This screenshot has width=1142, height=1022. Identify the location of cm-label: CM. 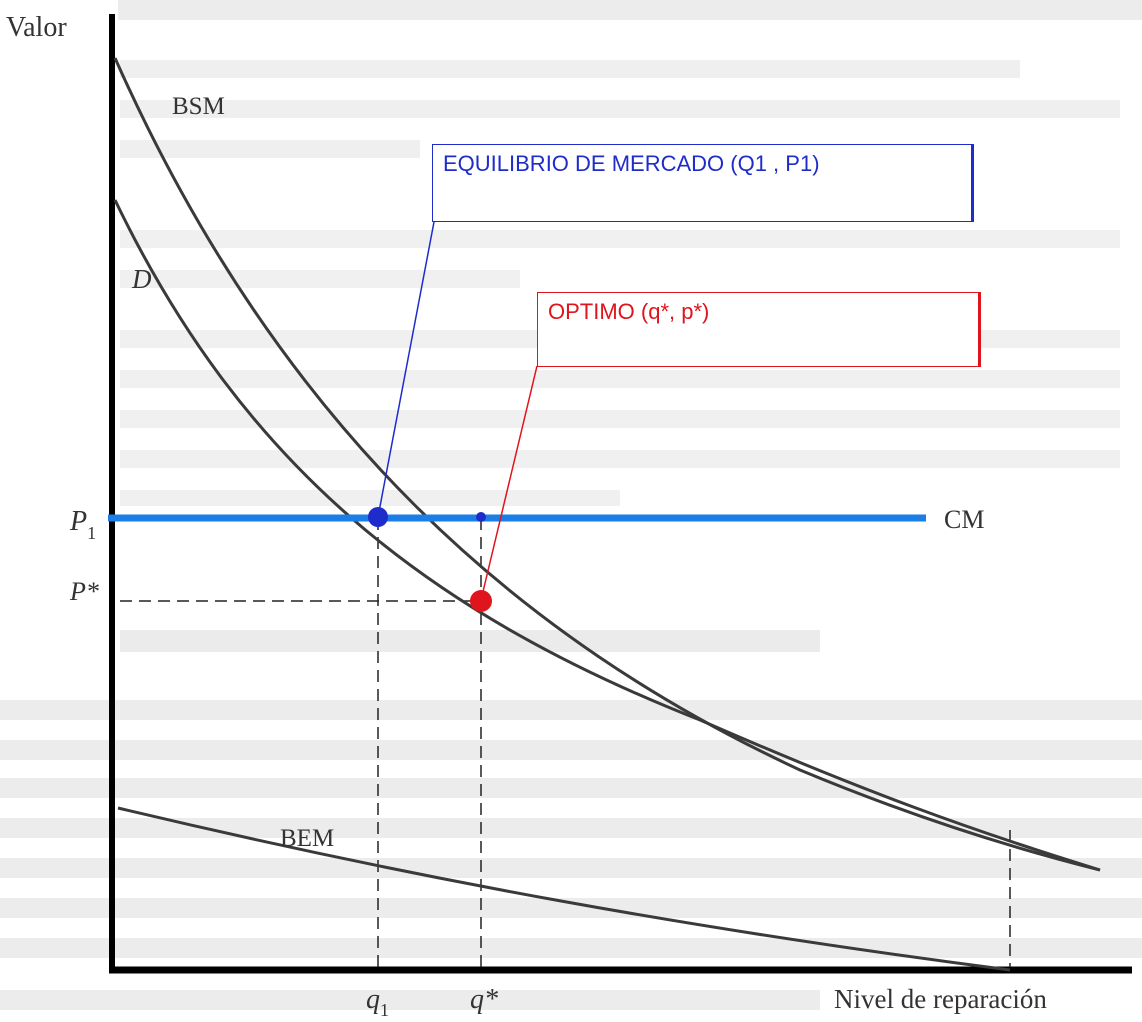
(964, 519).